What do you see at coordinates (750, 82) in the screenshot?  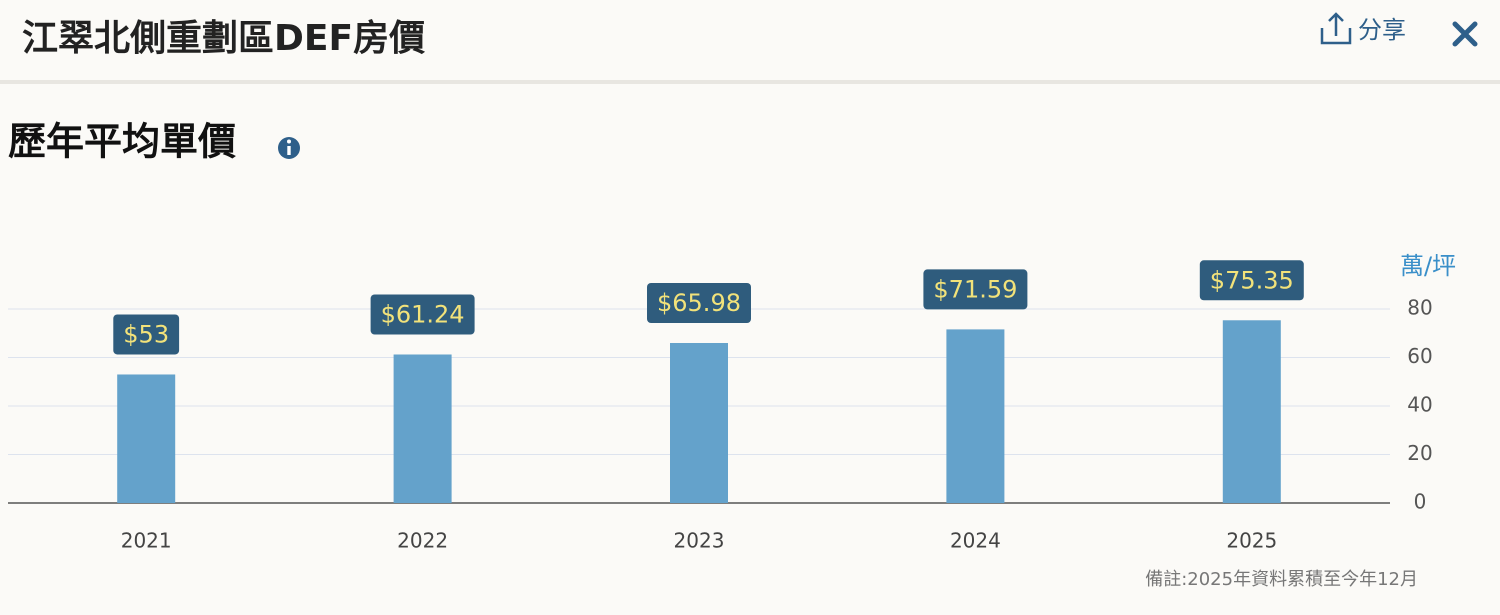 I see `header-shadow` at bounding box center [750, 82].